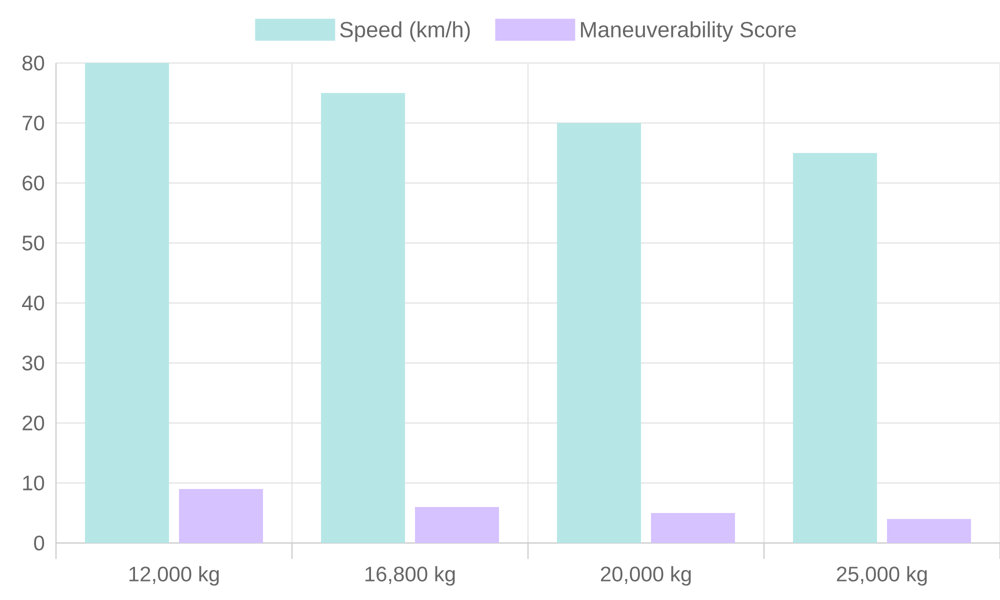 This screenshot has height=600, width=1000. What do you see at coordinates (688, 31) in the screenshot?
I see `legend-label: Maneuverability Score` at bounding box center [688, 31].